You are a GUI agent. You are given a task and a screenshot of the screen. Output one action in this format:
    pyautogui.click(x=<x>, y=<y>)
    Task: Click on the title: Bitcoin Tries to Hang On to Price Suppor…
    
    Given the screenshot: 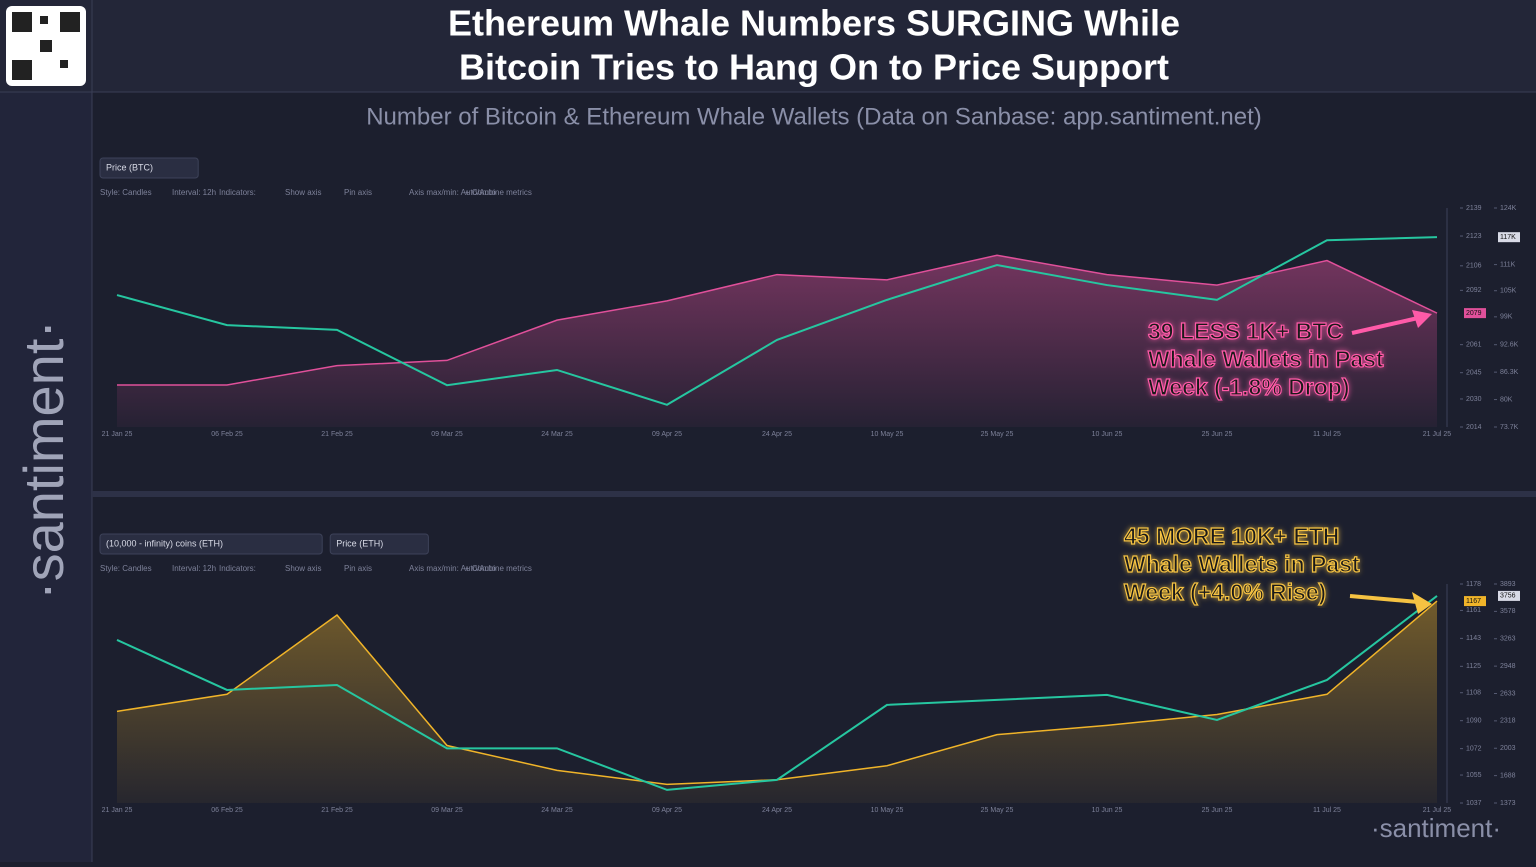 What is the action you would take?
    pyautogui.click(x=814, y=67)
    